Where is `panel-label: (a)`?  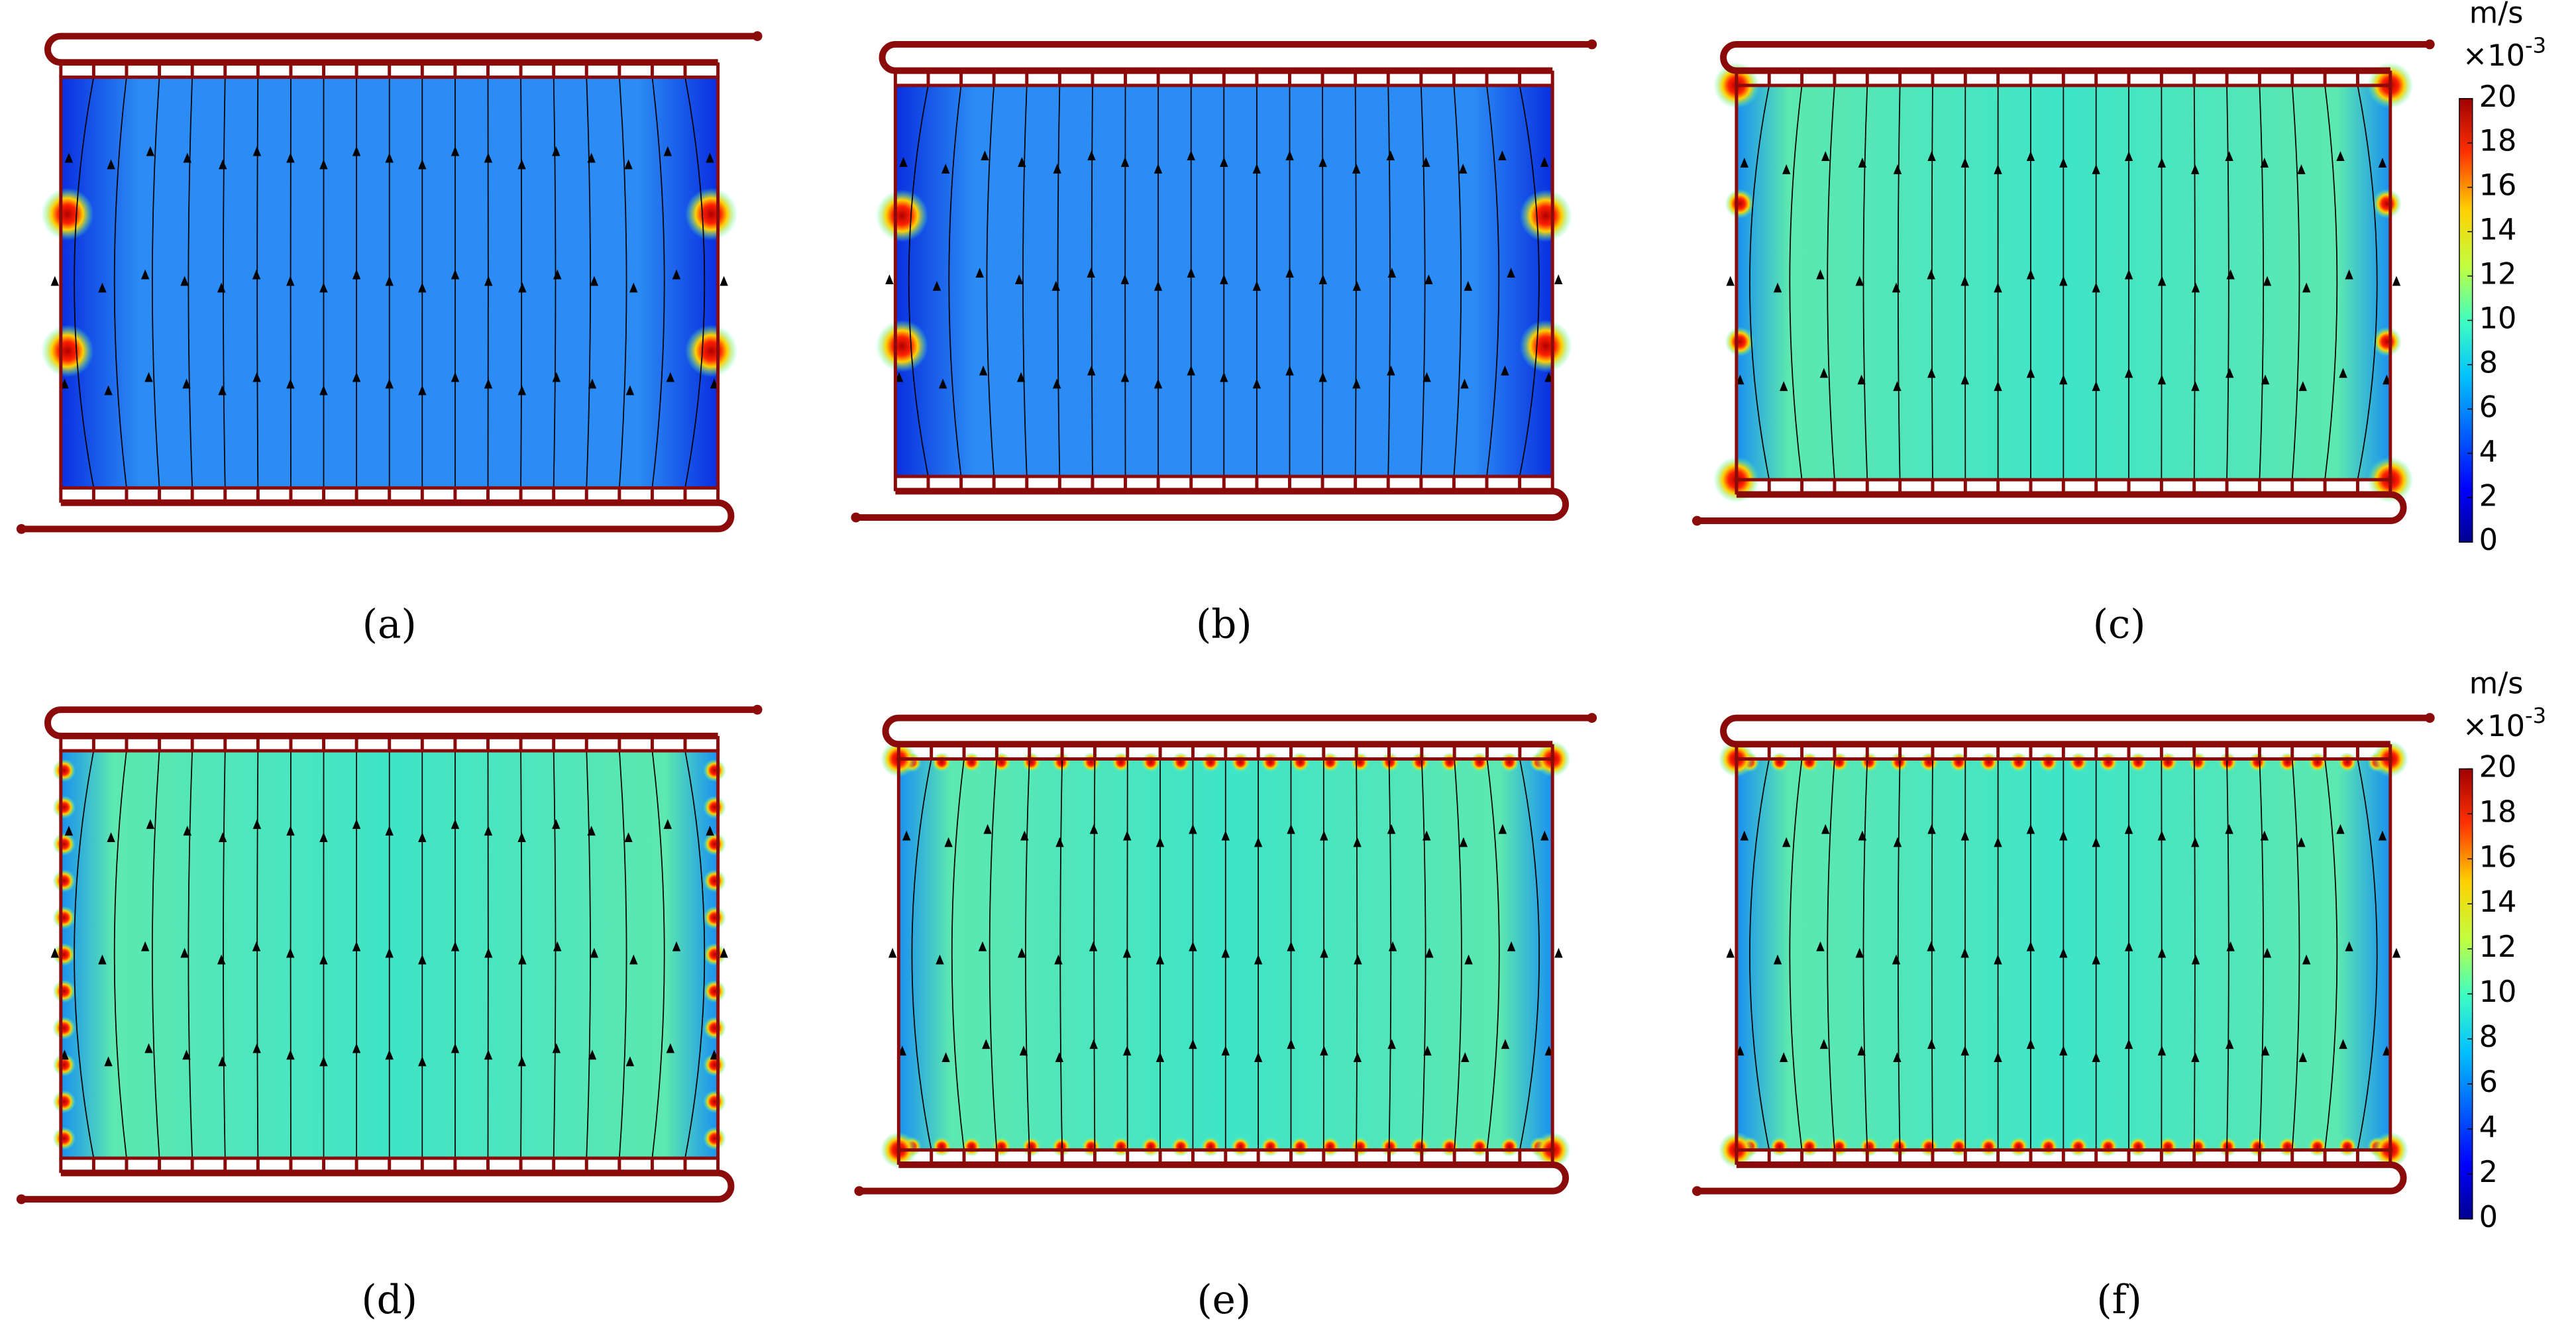 panel-label: (a) is located at coordinates (389, 625).